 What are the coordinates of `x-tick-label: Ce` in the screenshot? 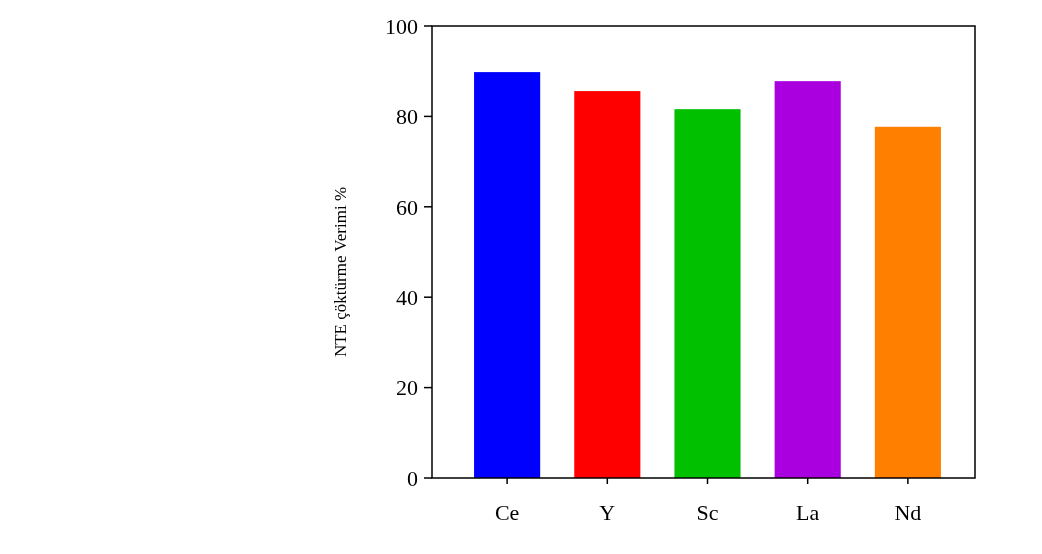 It's located at (507, 512).